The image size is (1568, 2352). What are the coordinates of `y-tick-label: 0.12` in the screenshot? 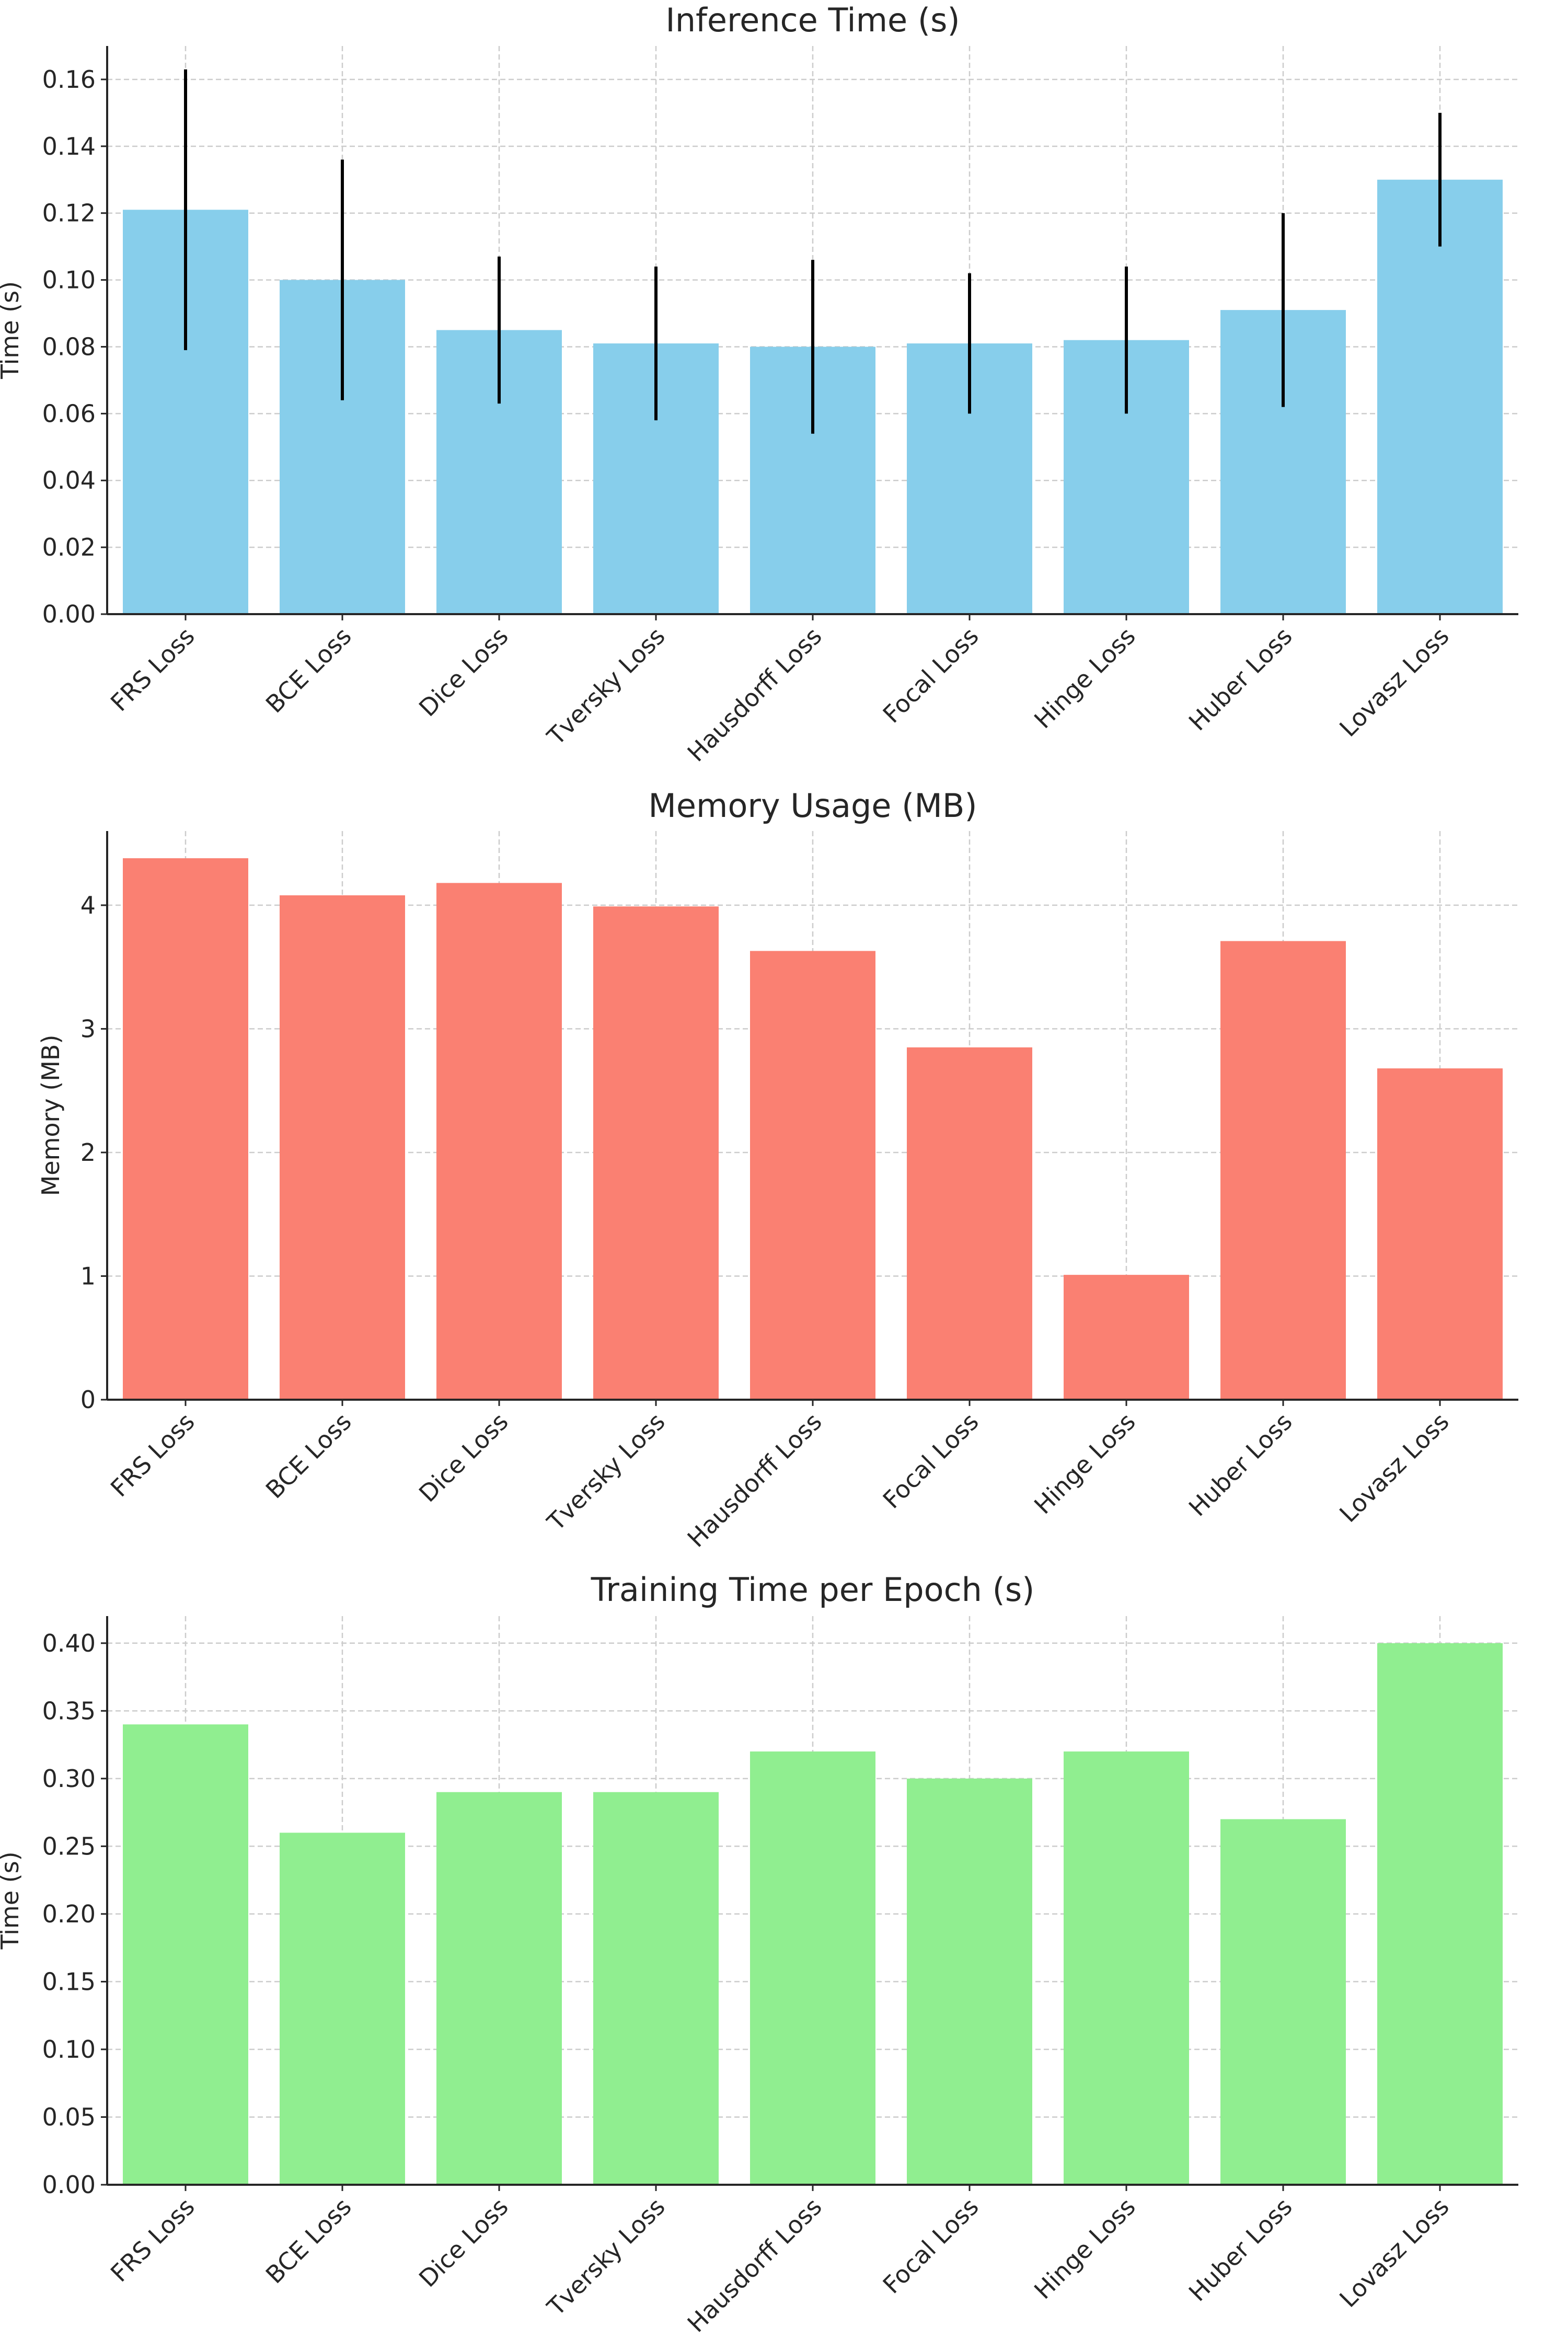 It's located at (69, 213).